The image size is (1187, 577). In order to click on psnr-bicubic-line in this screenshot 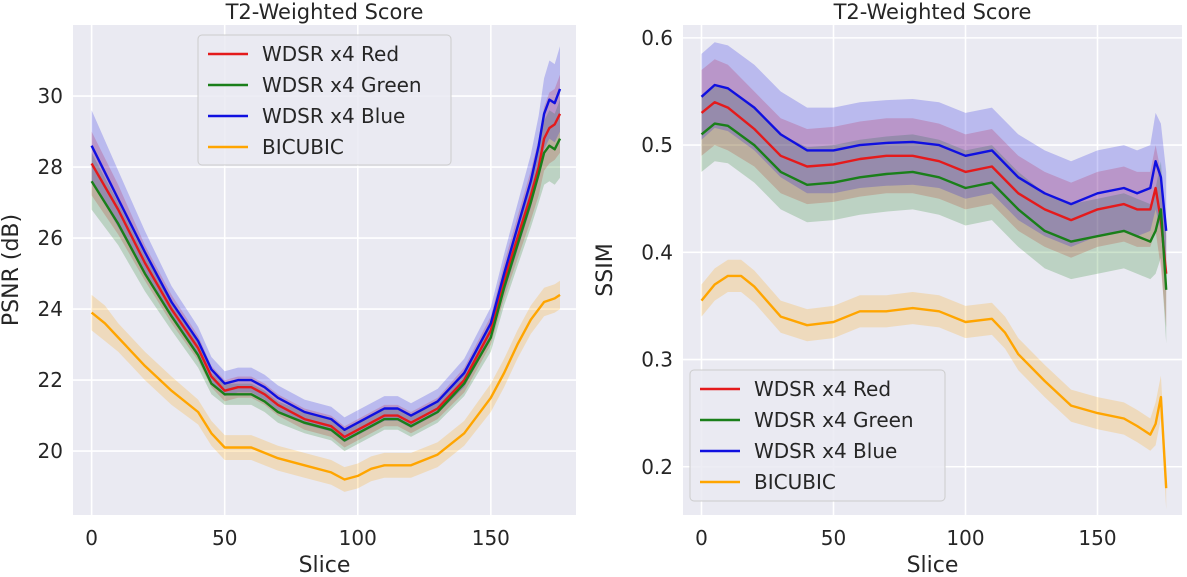, I will do `click(325, 387)`.